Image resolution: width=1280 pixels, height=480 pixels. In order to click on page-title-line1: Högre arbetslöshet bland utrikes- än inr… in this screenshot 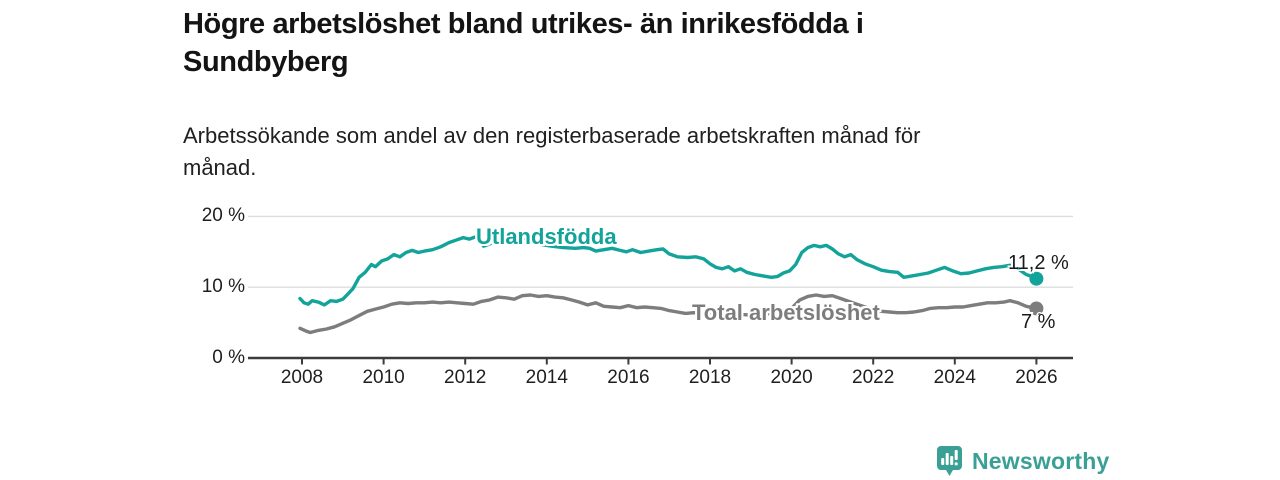, I will do `click(523, 24)`.